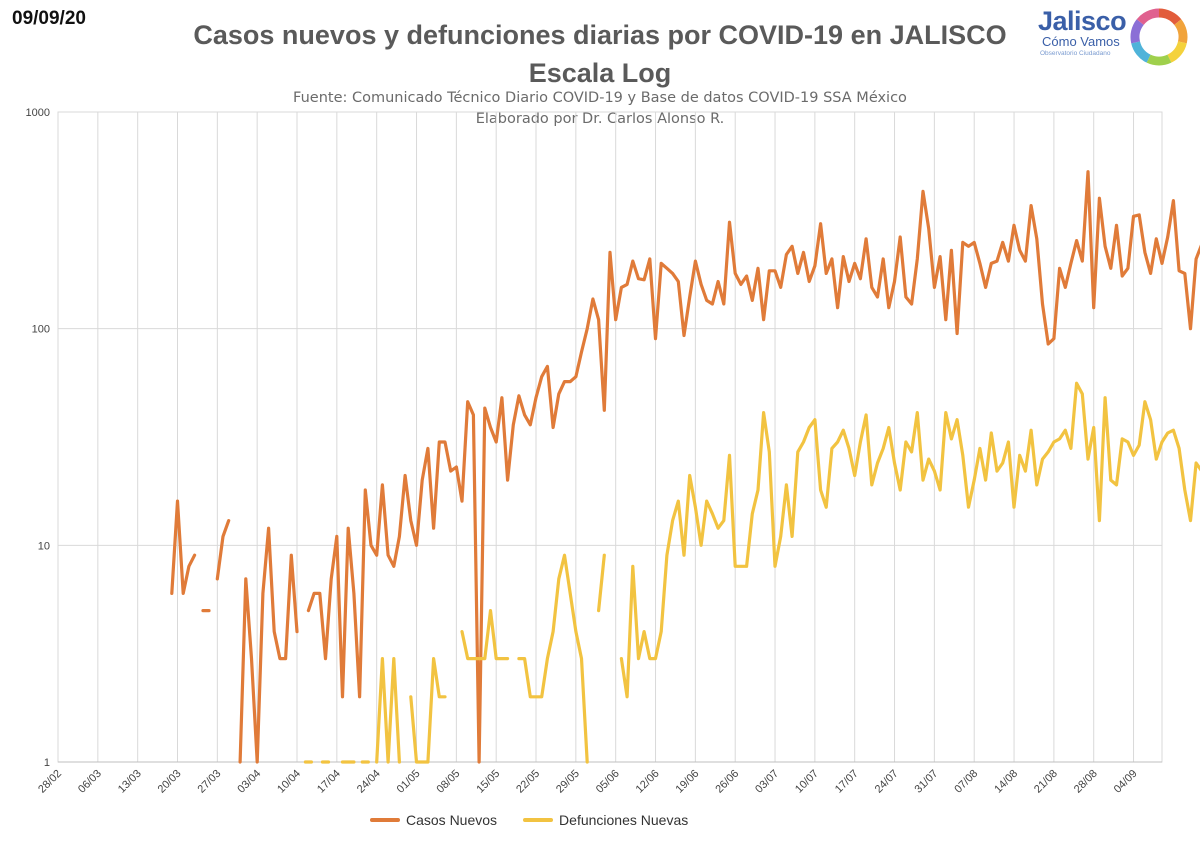  What do you see at coordinates (1086, 782) in the screenshot?
I see `x-tick-label: 28/08` at bounding box center [1086, 782].